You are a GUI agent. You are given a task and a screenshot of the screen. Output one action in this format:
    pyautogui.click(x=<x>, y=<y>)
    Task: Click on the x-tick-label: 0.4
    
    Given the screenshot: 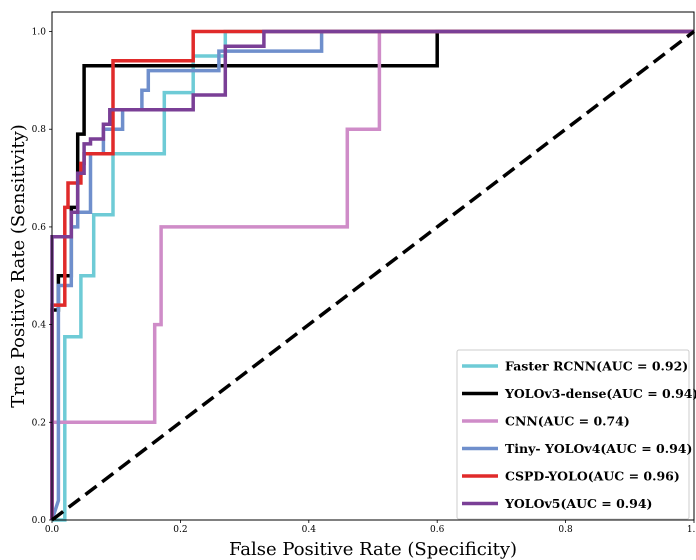 What is the action you would take?
    pyautogui.click(x=309, y=530)
    